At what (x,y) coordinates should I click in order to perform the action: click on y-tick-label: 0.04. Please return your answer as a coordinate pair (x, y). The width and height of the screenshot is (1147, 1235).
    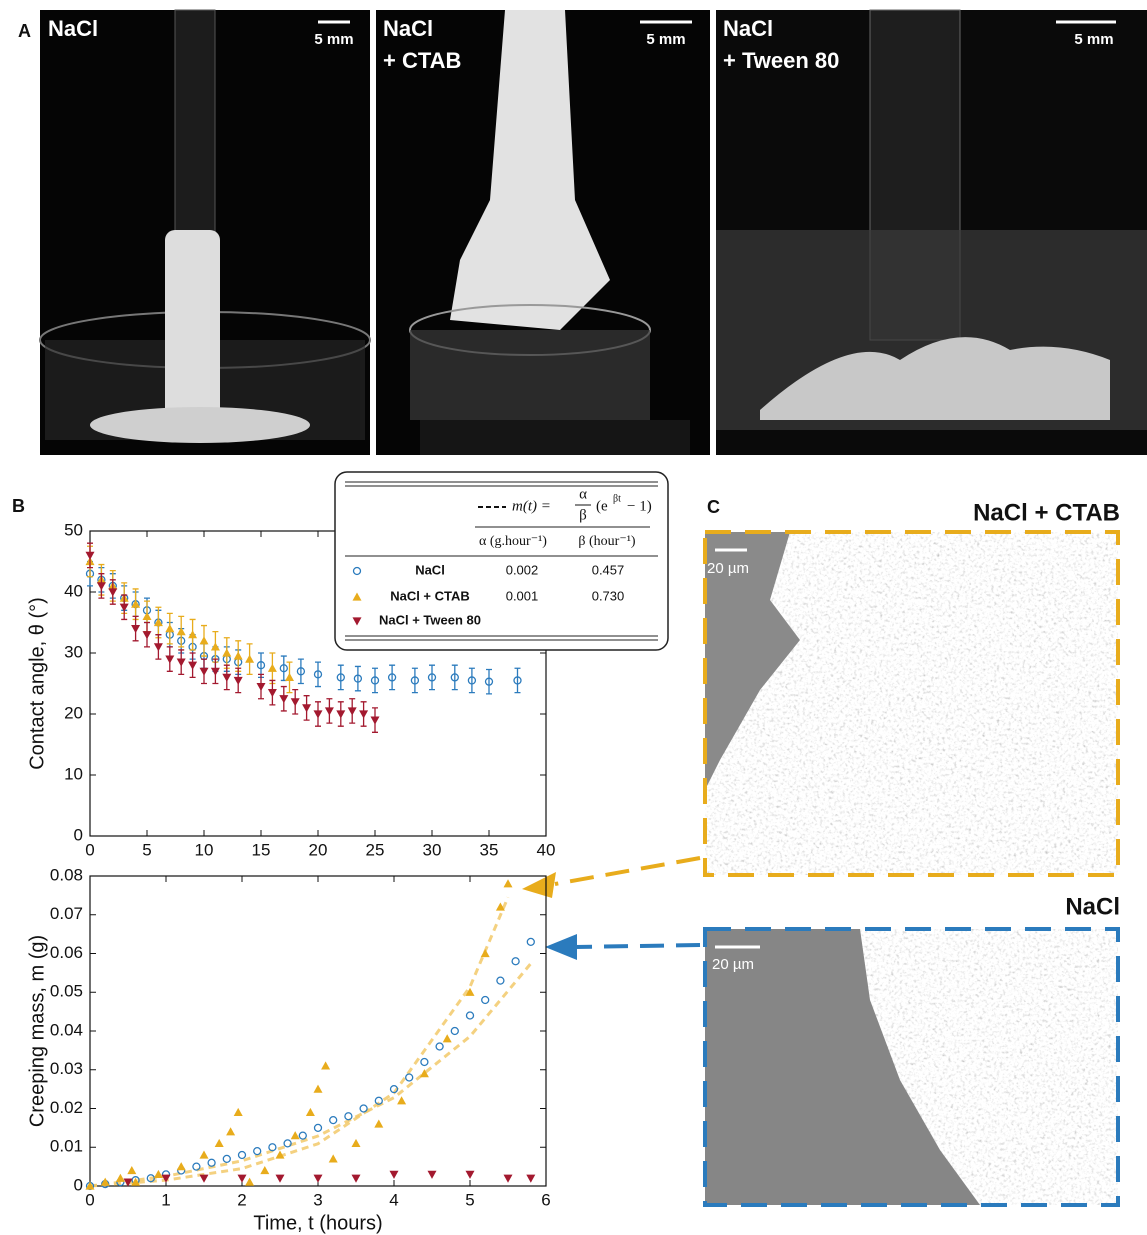
    Looking at the image, I should click on (66, 1029).